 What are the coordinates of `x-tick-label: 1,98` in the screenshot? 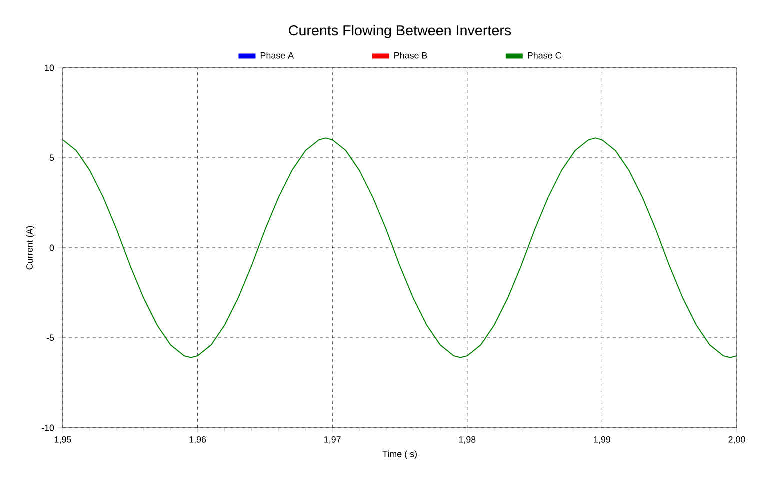 It's located at (467, 440).